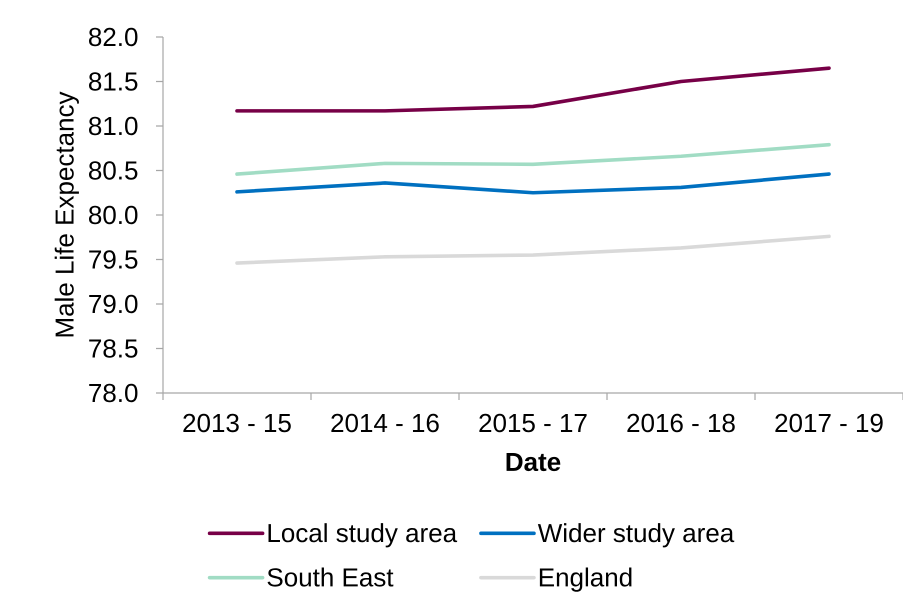  Describe the element at coordinates (113, 170) in the screenshot. I see `y-tick-label: 80.5` at that location.